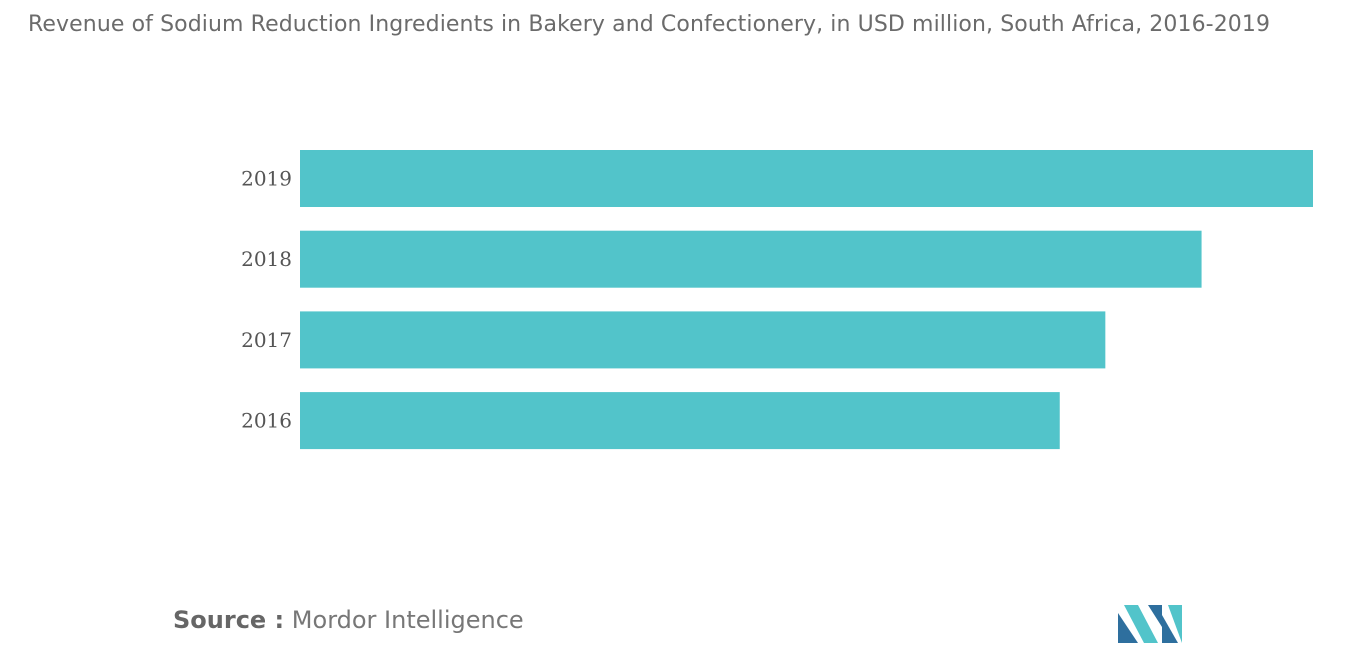  Describe the element at coordinates (806, 178) in the screenshot. I see `bar-2019` at that location.